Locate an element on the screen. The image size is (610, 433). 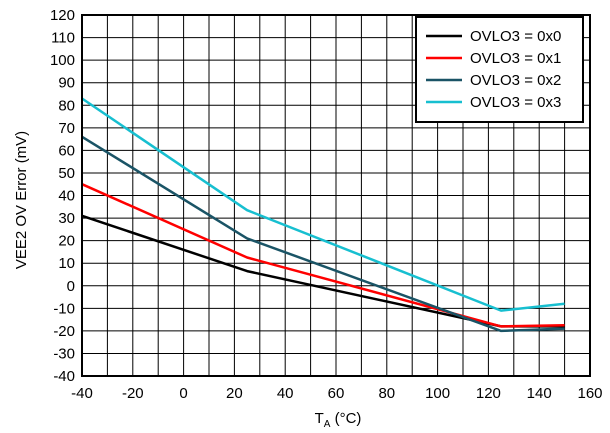
legend-label-2: OVLO3 = 0x2 is located at coordinates (515, 80).